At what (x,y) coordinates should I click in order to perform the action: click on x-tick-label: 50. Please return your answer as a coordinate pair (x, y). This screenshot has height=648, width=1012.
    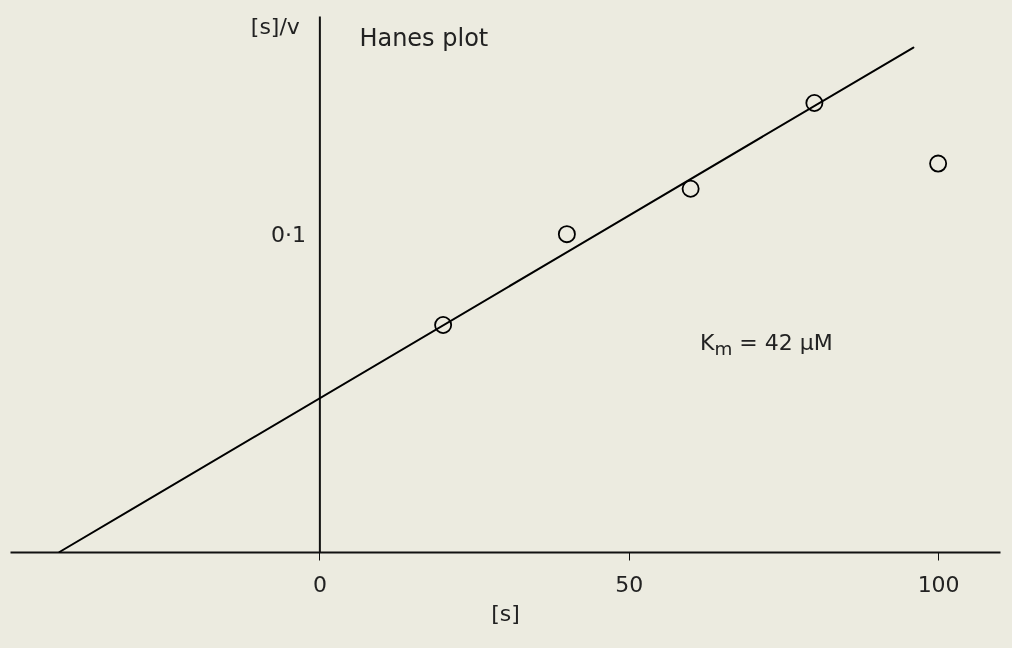
    Looking at the image, I should click on (629, 584).